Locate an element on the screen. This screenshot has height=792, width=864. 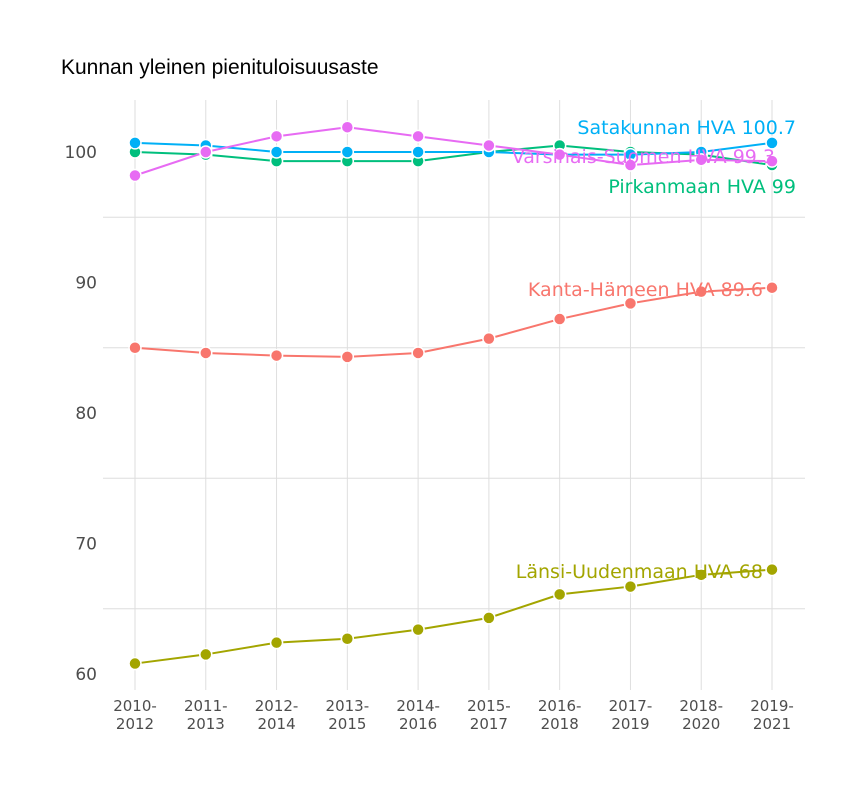
x-tick-label: 2012-2014 is located at coordinates (277, 715).